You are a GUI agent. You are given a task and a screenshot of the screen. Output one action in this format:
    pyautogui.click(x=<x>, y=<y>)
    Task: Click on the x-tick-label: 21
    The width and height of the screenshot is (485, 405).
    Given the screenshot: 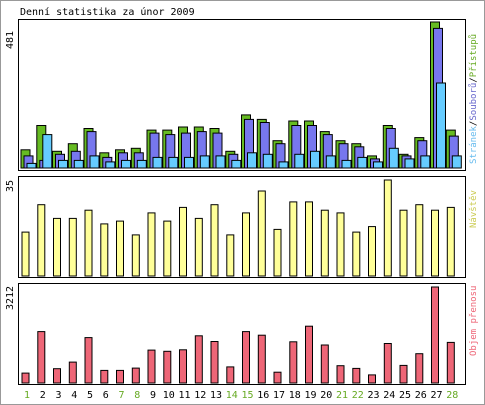 What is the action you would take?
    pyautogui.click(x=342, y=395)
    